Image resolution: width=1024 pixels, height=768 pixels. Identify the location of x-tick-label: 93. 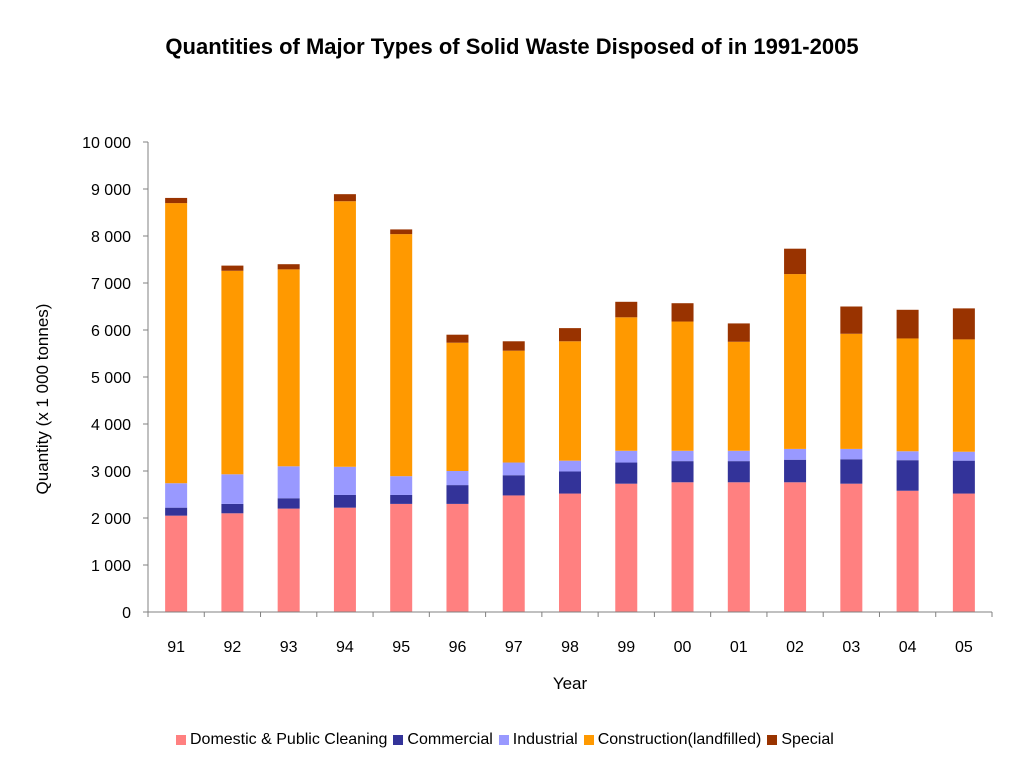
(289, 647).